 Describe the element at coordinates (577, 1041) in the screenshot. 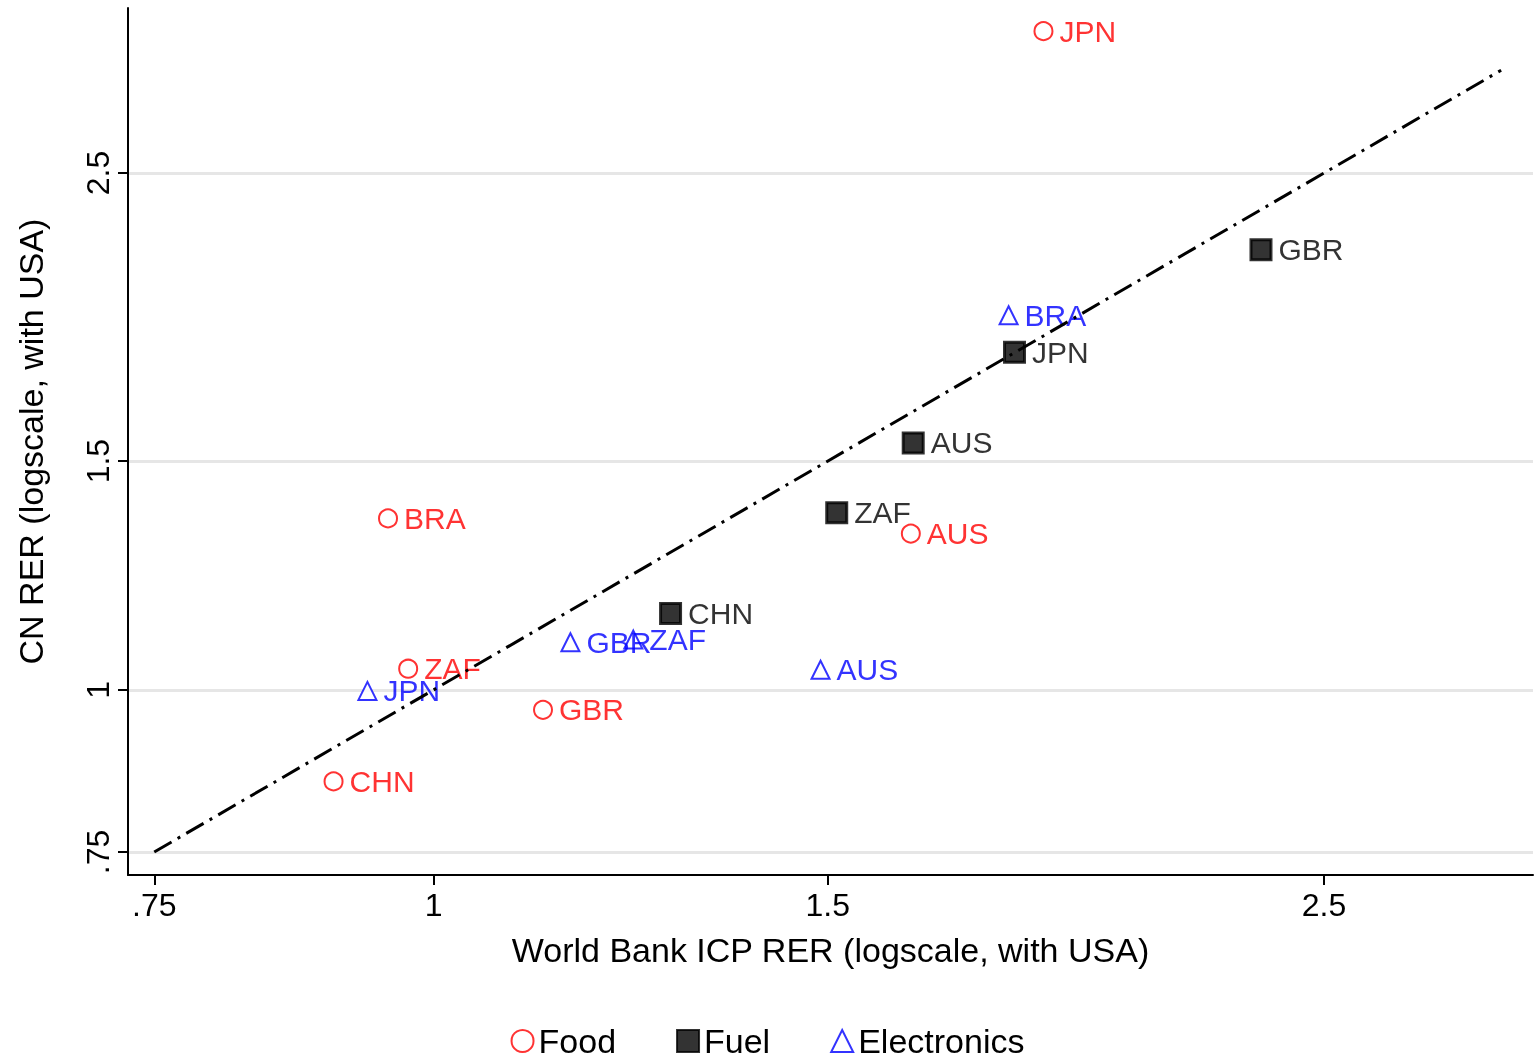

I see `legend-label: Food` at that location.